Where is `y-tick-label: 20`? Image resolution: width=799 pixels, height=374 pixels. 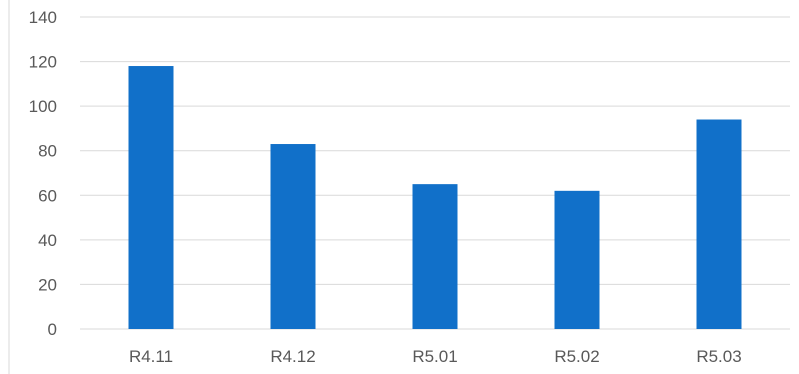
y-tick-label: 20 is located at coordinates (47, 284).